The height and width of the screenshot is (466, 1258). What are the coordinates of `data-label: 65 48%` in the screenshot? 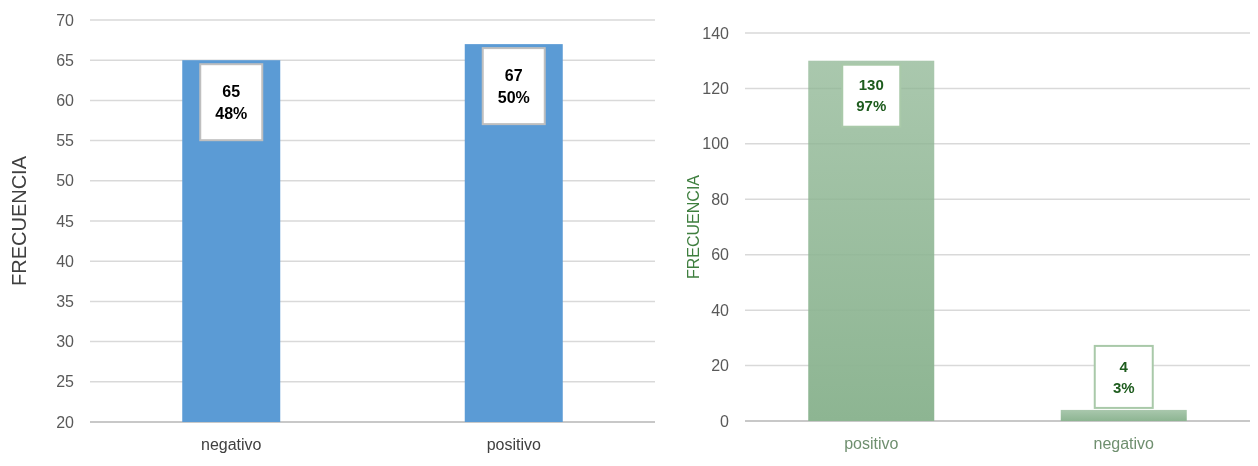 It's located at (231, 102).